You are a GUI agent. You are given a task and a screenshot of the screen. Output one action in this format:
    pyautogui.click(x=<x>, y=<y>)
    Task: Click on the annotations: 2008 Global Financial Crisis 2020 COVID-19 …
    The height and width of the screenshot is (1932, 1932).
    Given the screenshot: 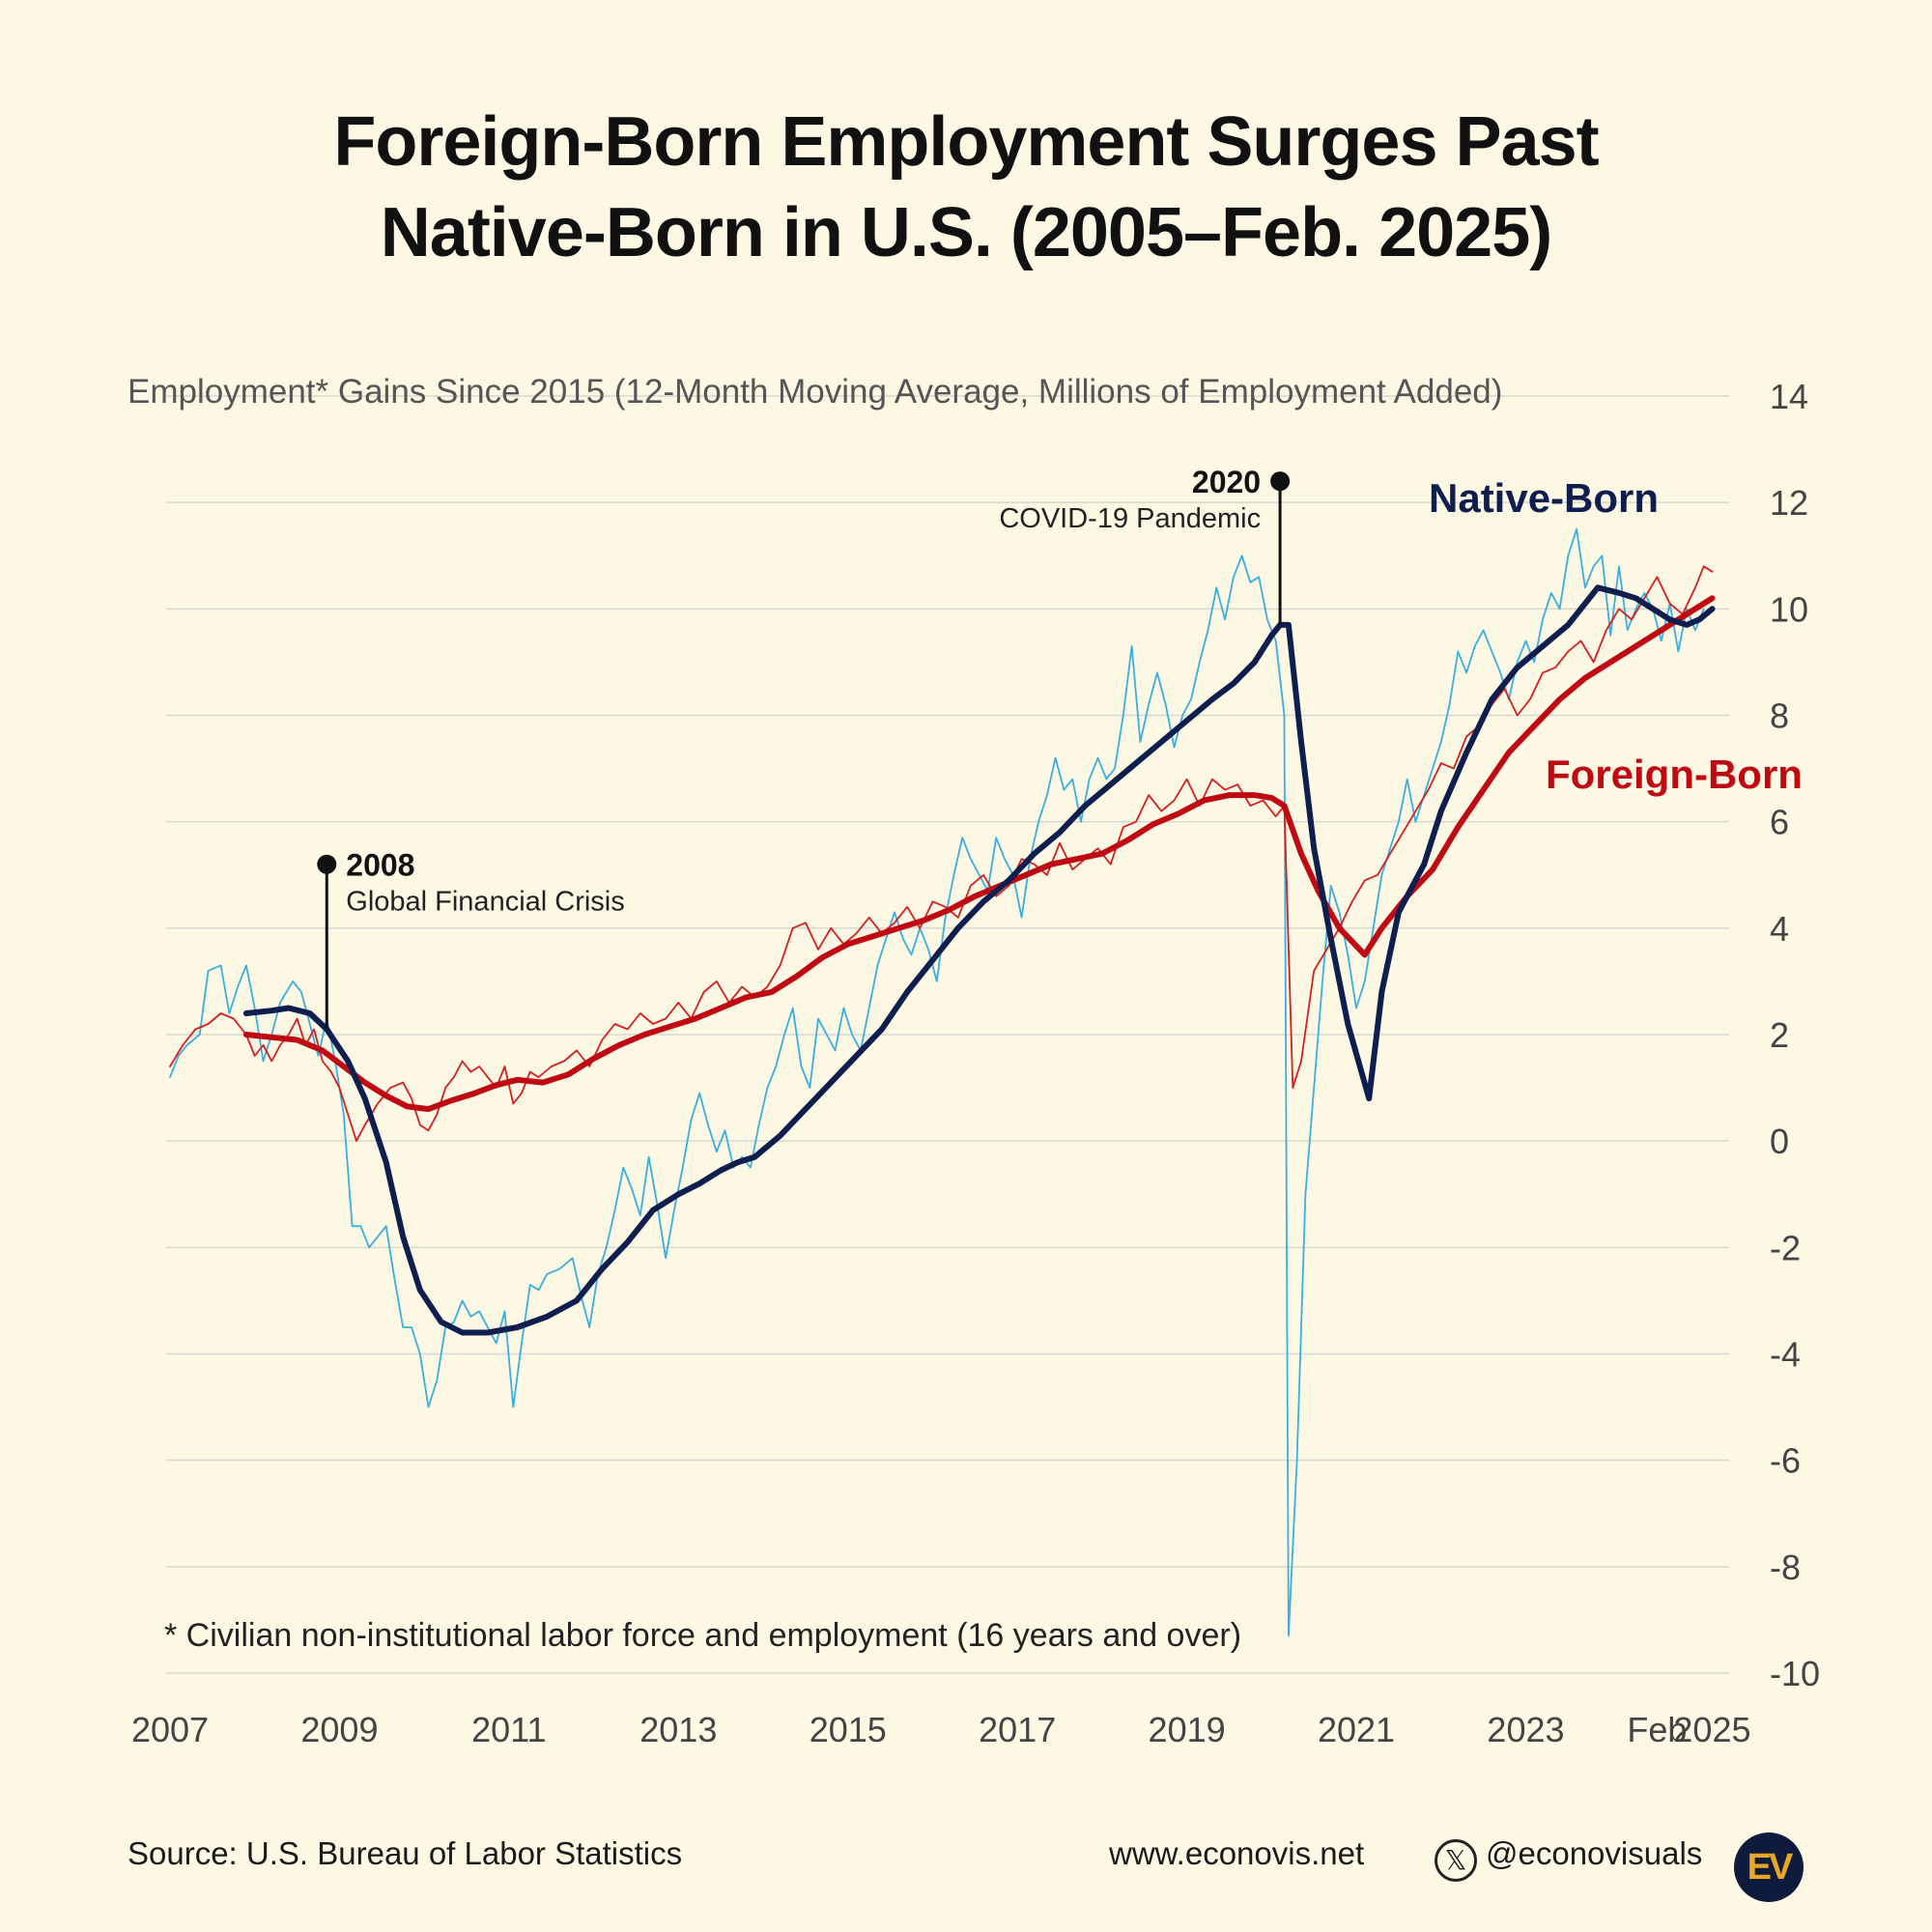 What is the action you would take?
    pyautogui.click(x=804, y=747)
    